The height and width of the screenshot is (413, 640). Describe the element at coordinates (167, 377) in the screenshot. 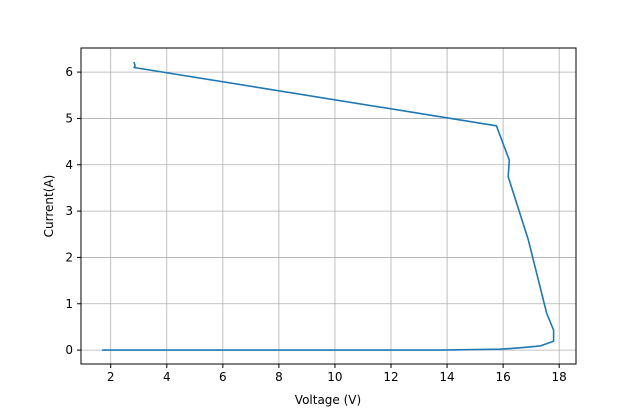

I see `x-tick-label: 4` at that location.